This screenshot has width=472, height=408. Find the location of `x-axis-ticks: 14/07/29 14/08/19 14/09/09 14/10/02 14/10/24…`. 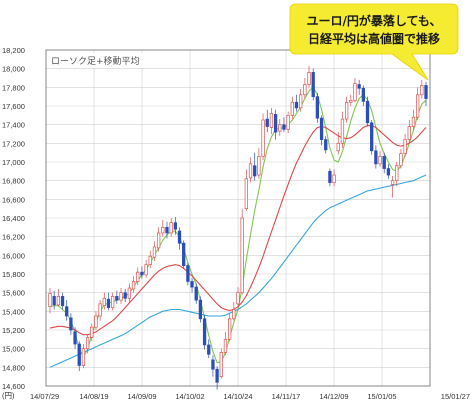

x-axis-ticks: 14/07/29 14/08/19 14/09/09 14/10/02 14/10/24… is located at coordinates (250, 396).